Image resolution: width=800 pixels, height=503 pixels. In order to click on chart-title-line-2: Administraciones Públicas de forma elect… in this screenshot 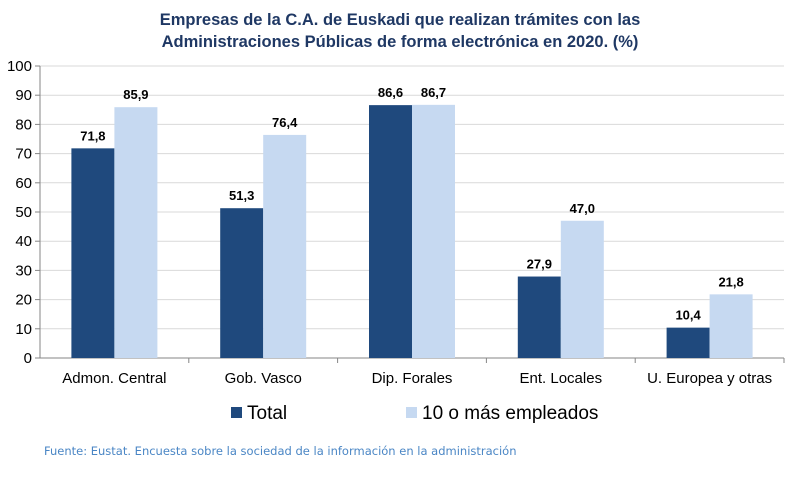, I will do `click(400, 42)`.